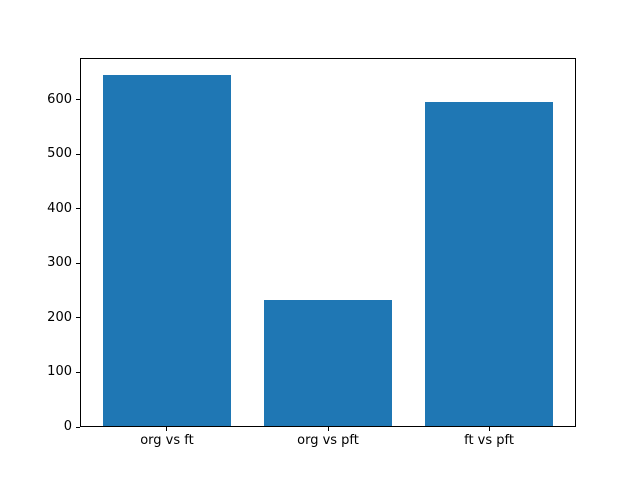 The width and height of the screenshot is (640, 480). I want to click on y-tick-label: 600, so click(59, 99).